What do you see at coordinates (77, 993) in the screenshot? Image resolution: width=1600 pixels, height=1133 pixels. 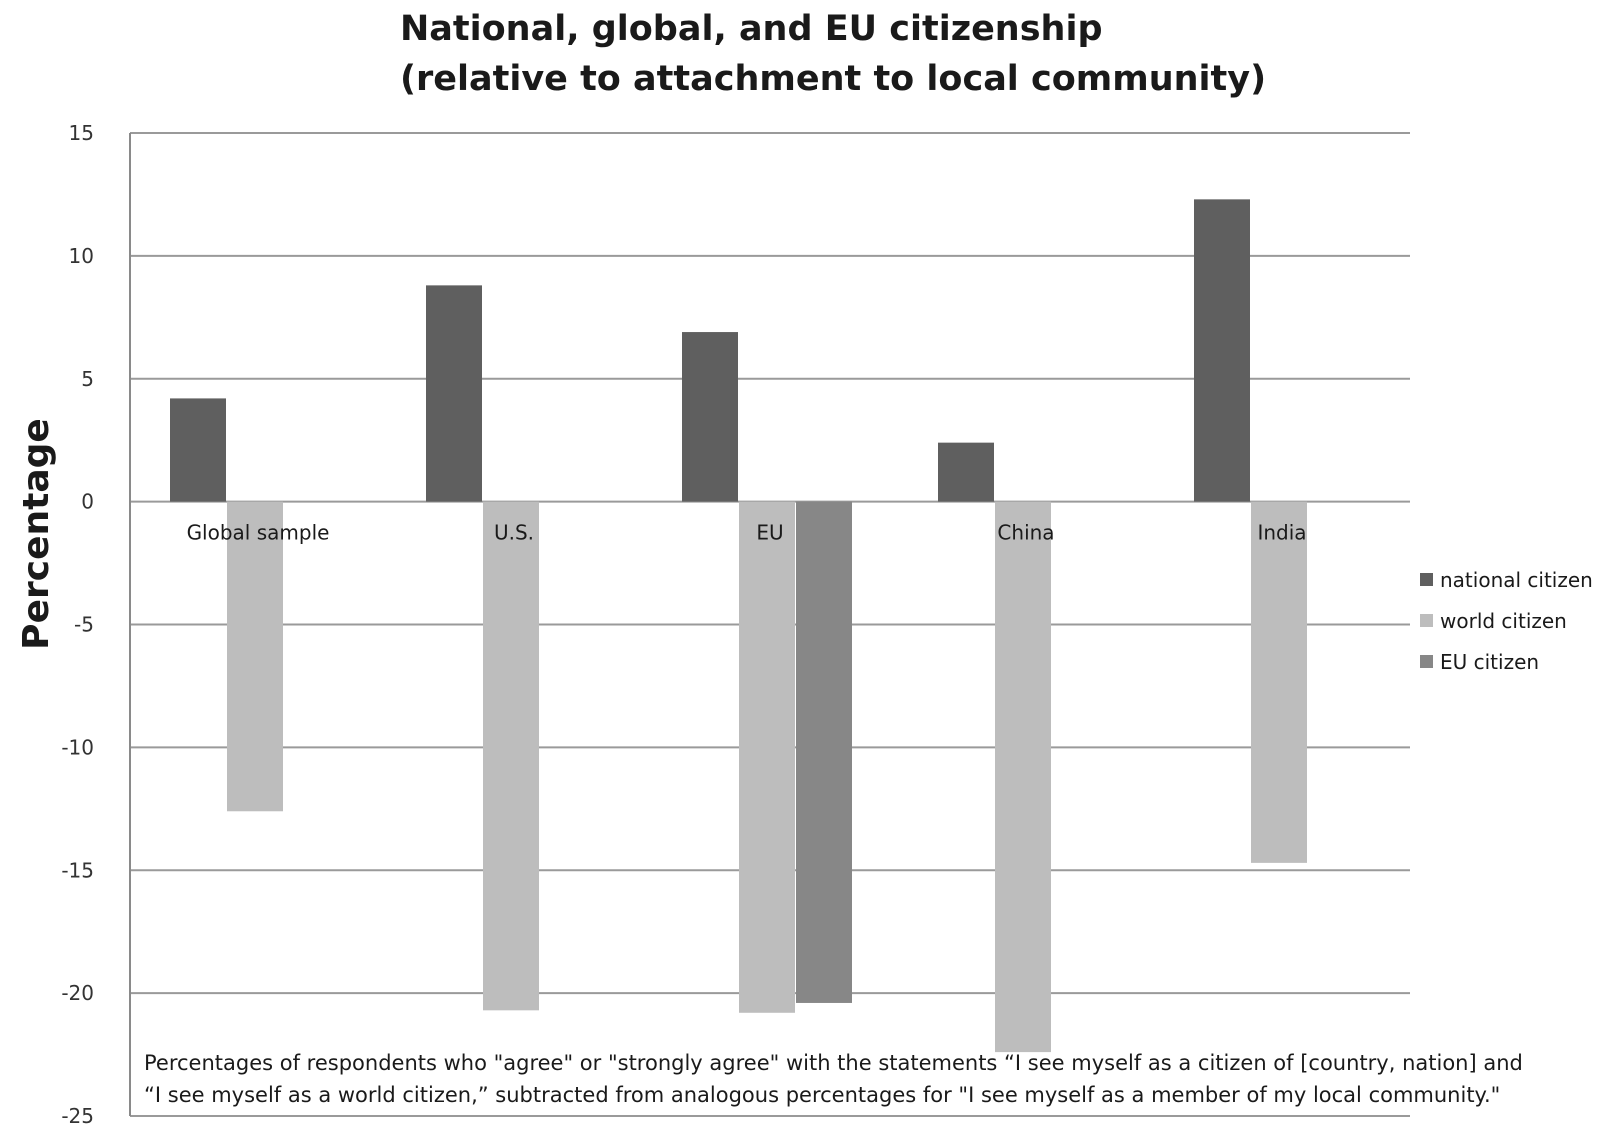 I see `y-tick-label: -20` at bounding box center [77, 993].